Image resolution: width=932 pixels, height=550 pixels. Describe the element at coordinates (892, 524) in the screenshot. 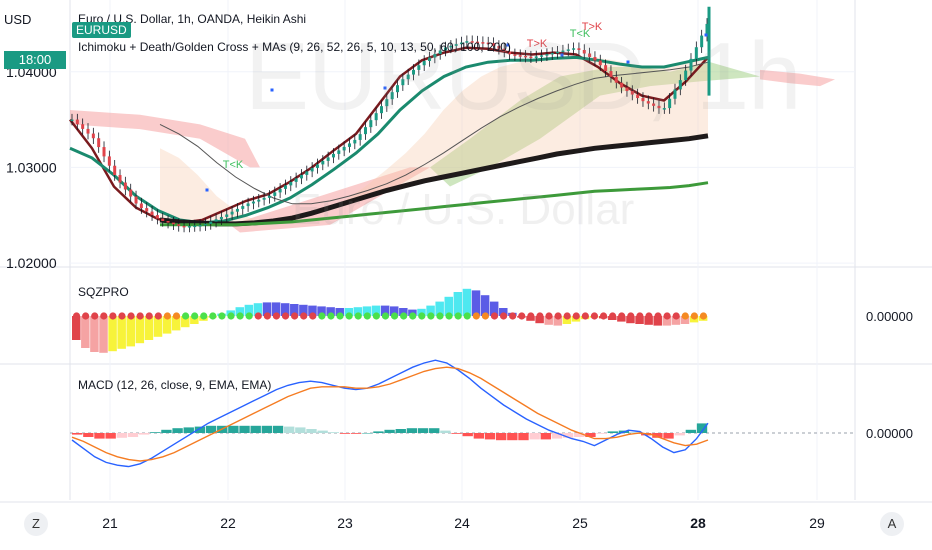

I see `auto-scale-button: A` at that location.